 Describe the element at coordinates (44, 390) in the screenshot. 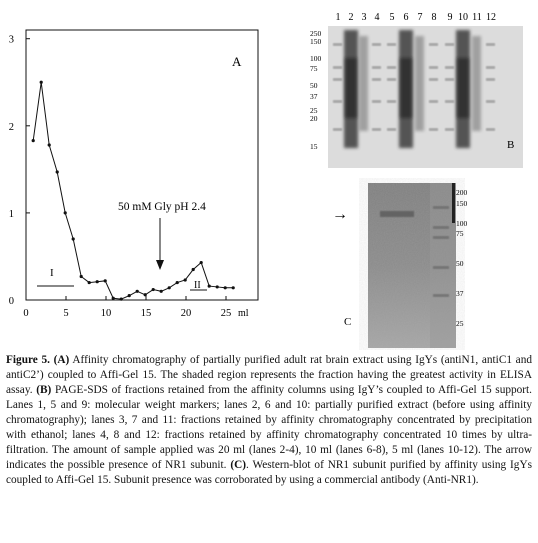

I see `caption-part-b-label: (B)` at that location.